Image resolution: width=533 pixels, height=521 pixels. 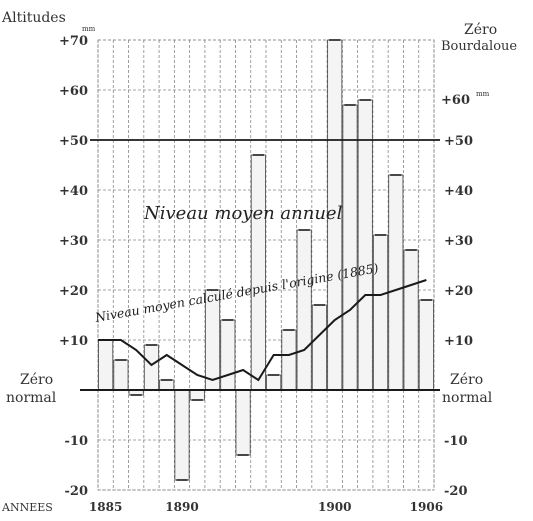 What do you see at coordinates (458, 141) in the screenshot?
I see `y-tick-right-+50: +50` at bounding box center [458, 141].